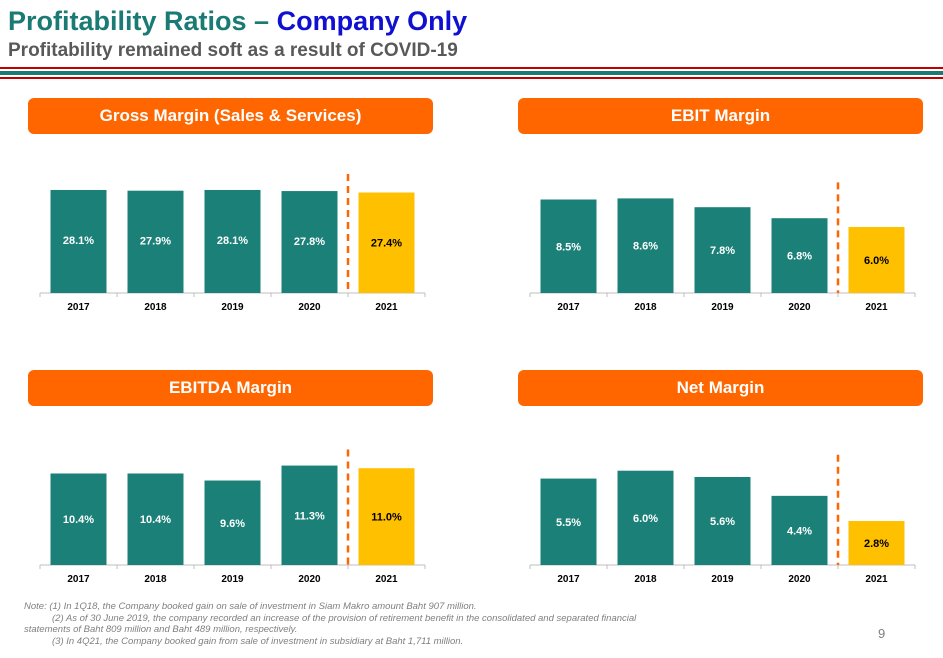 The width and height of the screenshot is (943, 658). I want to click on ebit-margin-data-label-2019: 7.8%, so click(722, 251).